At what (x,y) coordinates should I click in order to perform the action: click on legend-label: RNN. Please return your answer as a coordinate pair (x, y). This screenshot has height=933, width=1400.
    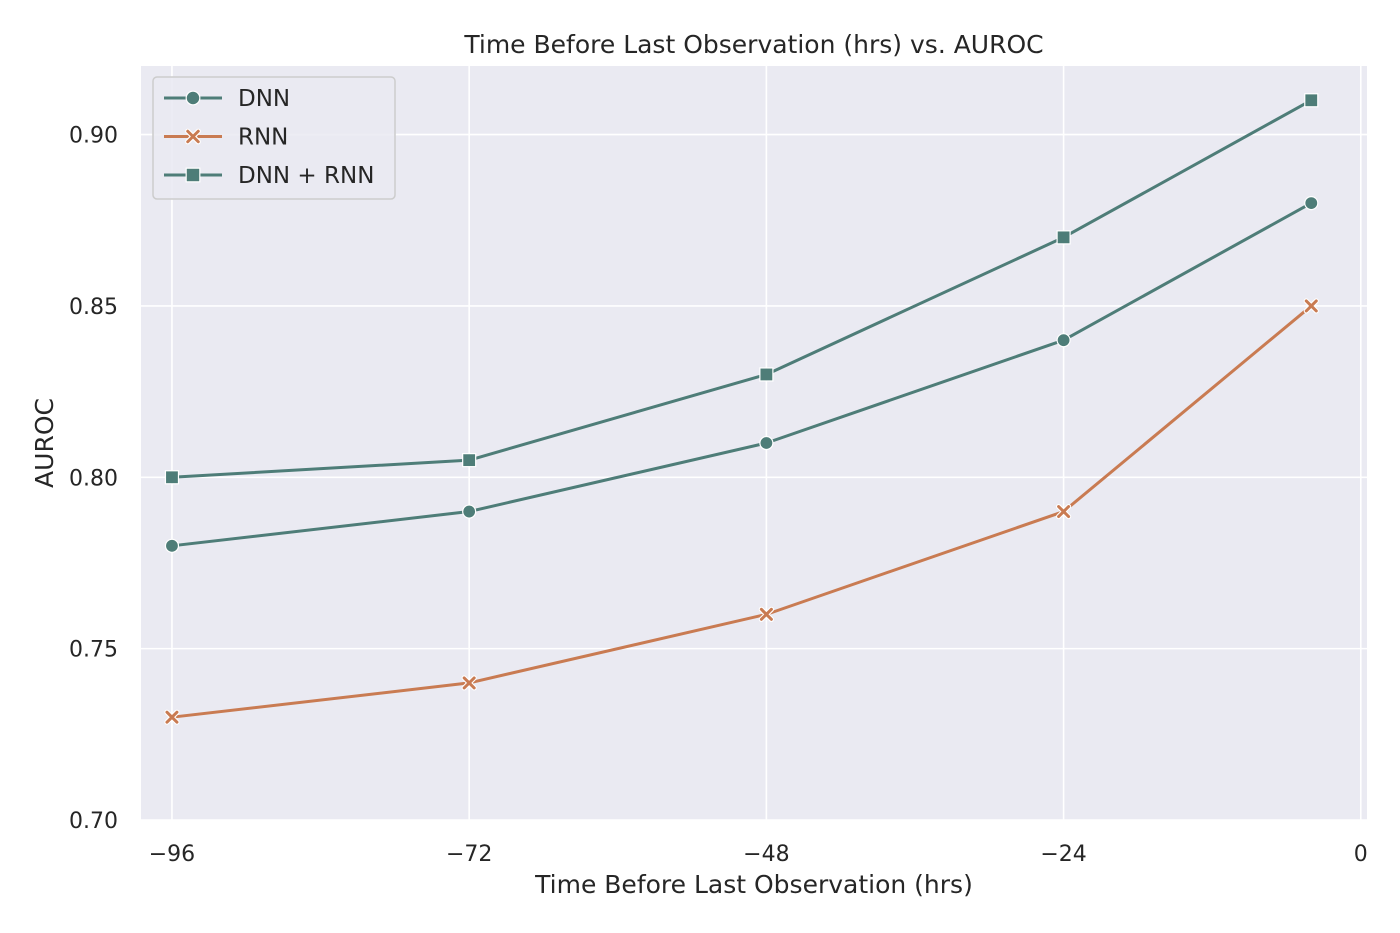
    Looking at the image, I should click on (263, 138).